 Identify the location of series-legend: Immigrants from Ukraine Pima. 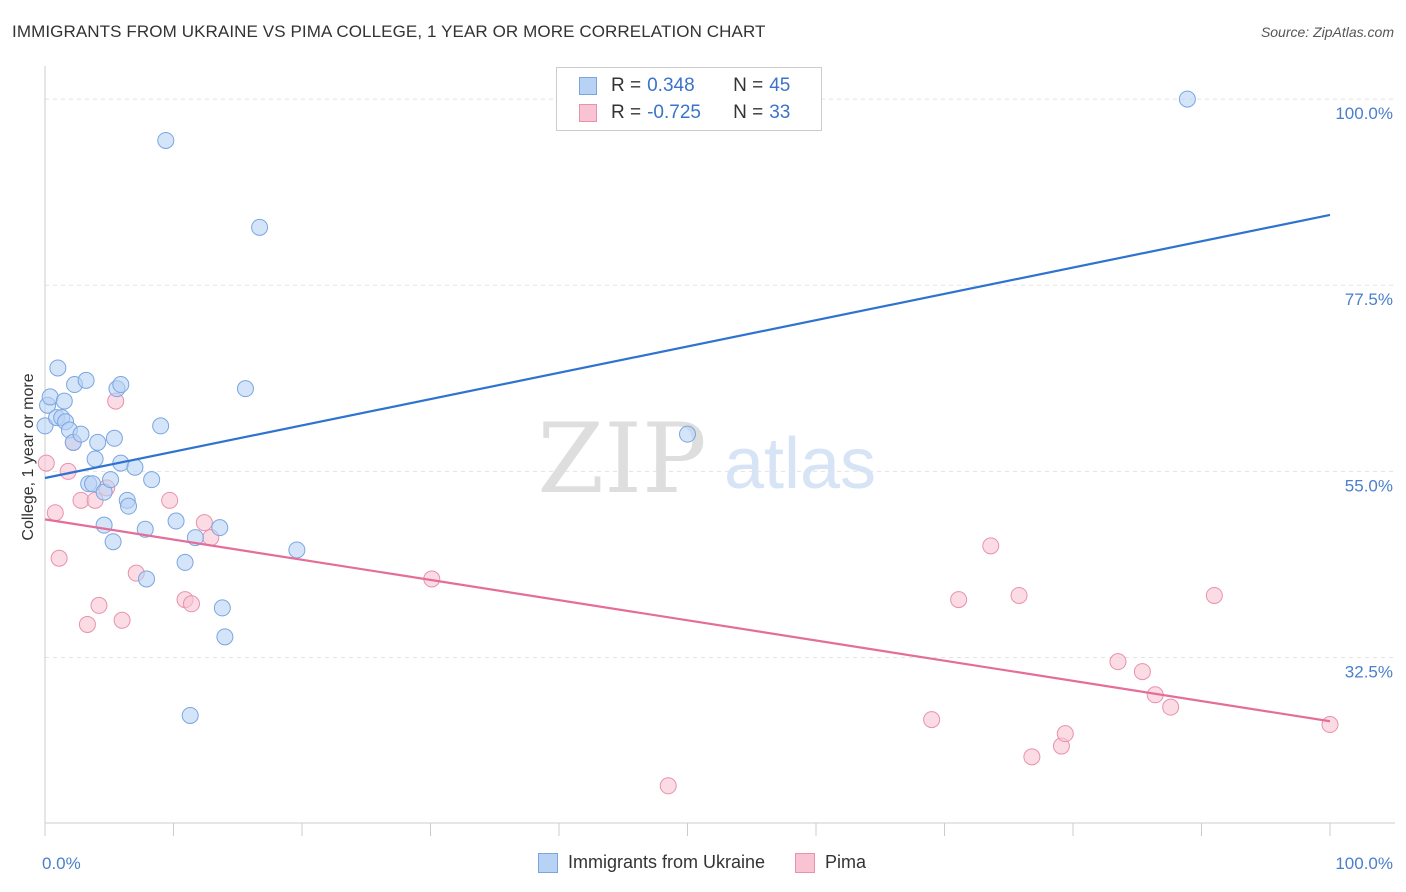
(717, 862).